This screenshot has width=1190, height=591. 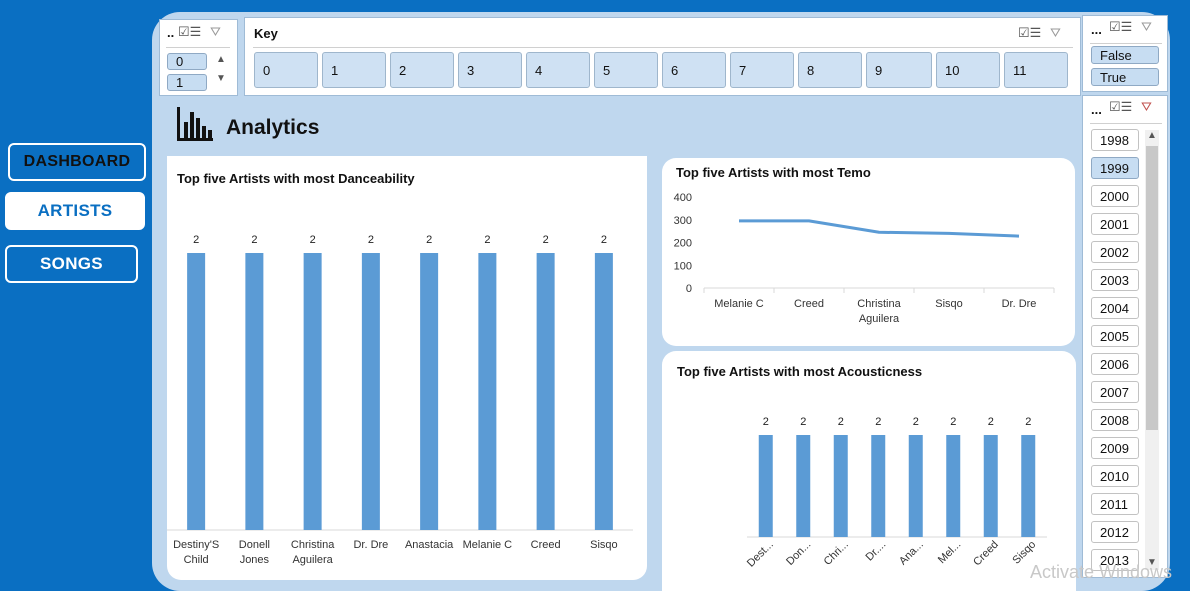 What do you see at coordinates (195, 124) in the screenshot?
I see `bar-chart-icon` at bounding box center [195, 124].